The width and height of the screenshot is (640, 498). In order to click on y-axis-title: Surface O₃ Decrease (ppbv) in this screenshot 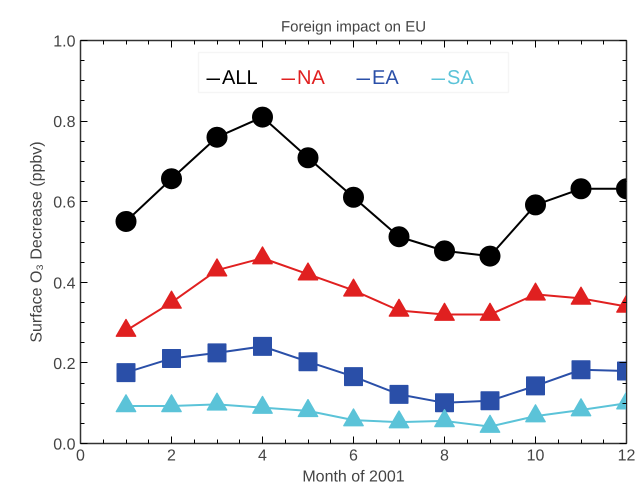, I will do `click(37, 242)`.